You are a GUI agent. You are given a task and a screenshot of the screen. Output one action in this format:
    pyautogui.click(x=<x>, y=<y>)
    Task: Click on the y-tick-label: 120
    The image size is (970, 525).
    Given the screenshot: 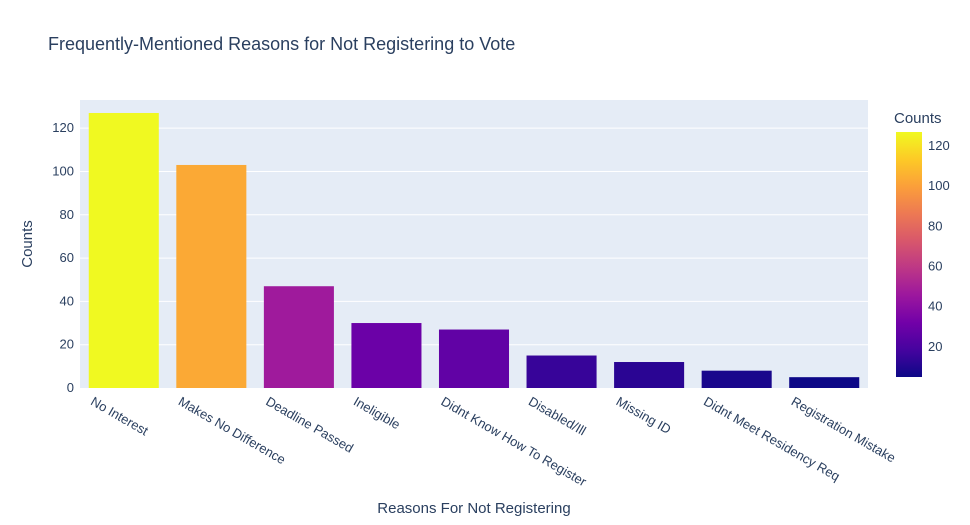 What is the action you would take?
    pyautogui.click(x=63, y=127)
    